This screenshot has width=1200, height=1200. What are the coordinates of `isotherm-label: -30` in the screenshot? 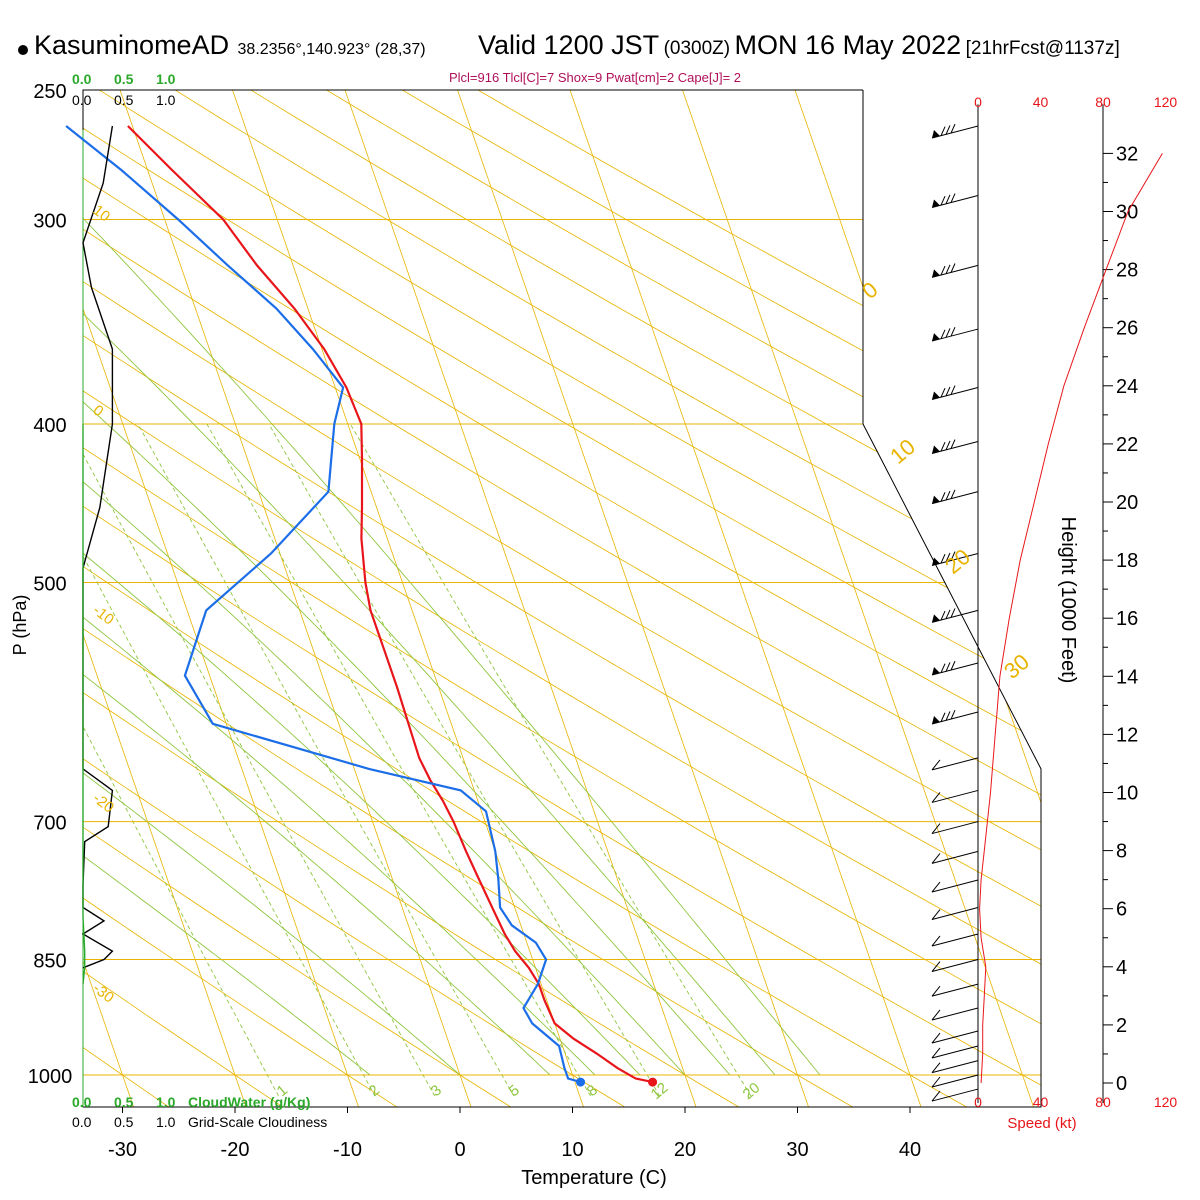 It's located at (104, 993).